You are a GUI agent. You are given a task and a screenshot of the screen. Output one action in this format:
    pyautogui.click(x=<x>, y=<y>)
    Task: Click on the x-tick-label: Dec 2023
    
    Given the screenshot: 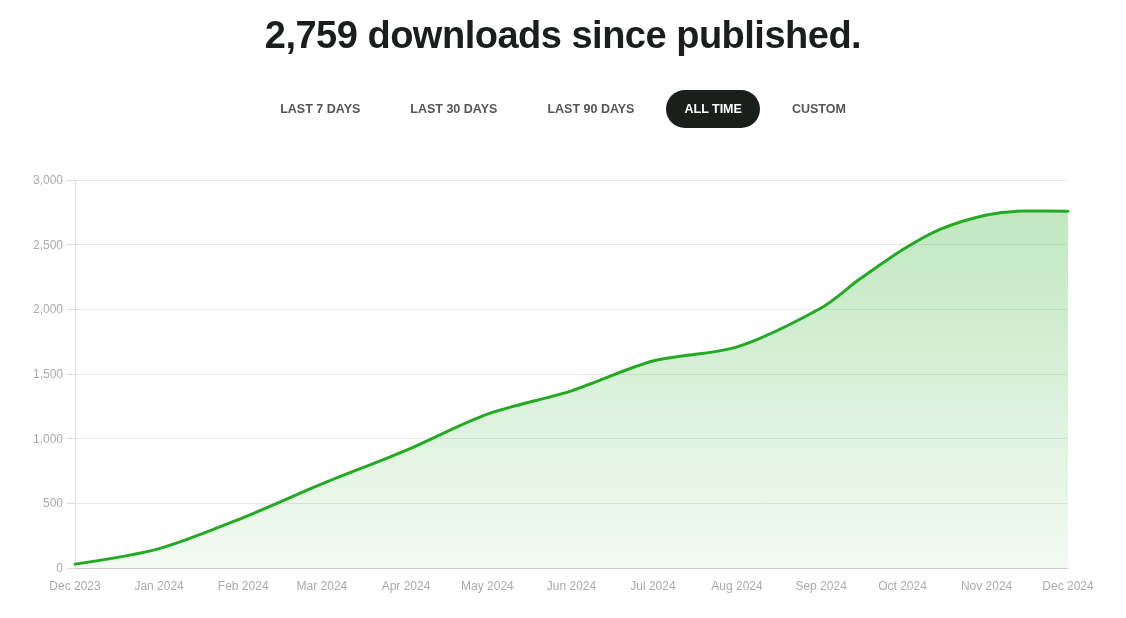 What is the action you would take?
    pyautogui.click(x=75, y=586)
    